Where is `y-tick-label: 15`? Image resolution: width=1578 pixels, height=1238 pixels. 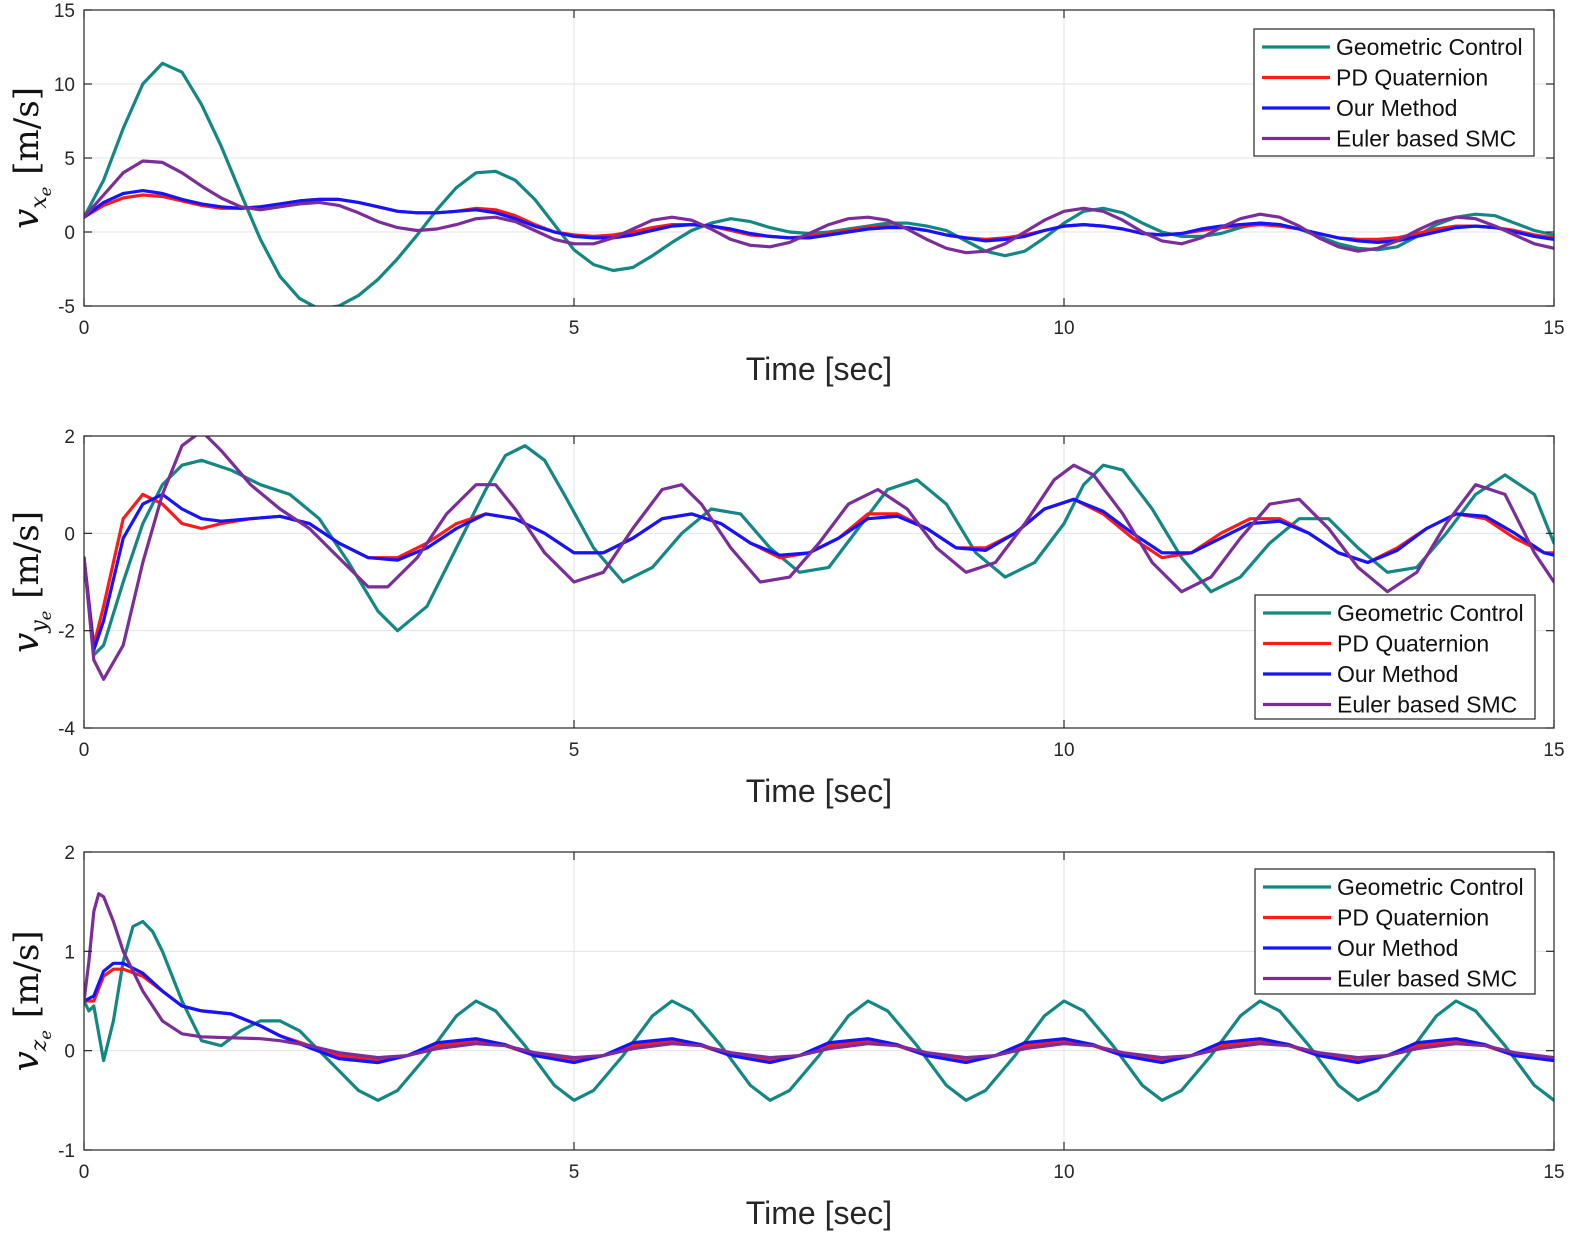 y-tick-label: 15 is located at coordinates (64, 11).